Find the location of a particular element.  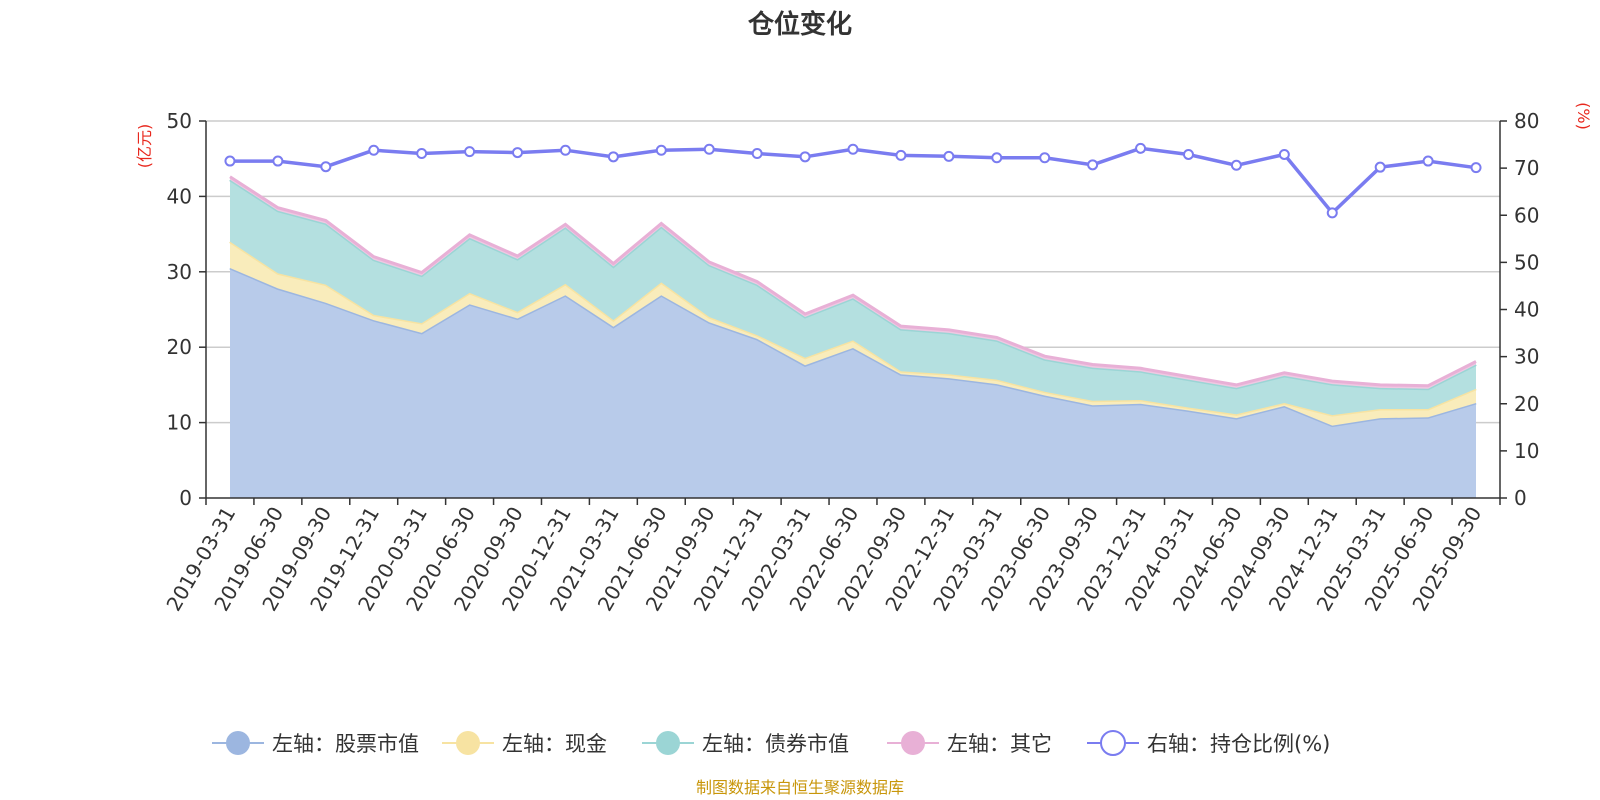

legend-item-5: 右轴：持仓比例(%) is located at coordinates (1208, 743).